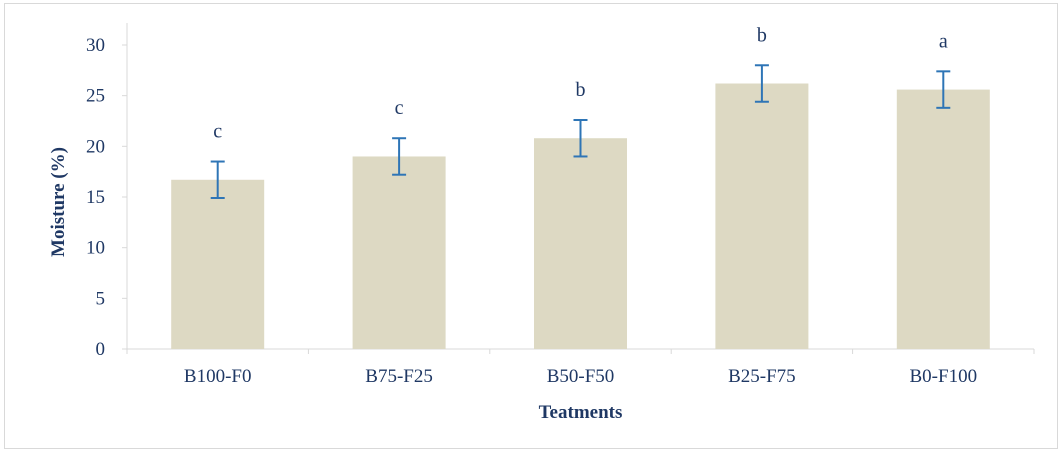  Describe the element at coordinates (101, 349) in the screenshot. I see `y-tick-label: 0` at that location.